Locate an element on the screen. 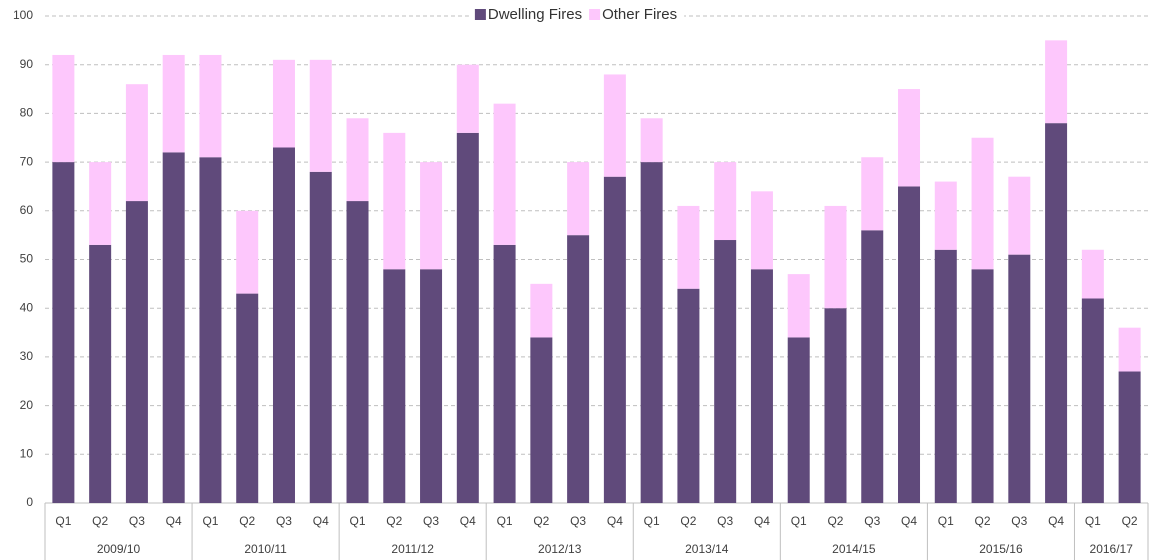  group-label: 2011/12 is located at coordinates (412, 549).